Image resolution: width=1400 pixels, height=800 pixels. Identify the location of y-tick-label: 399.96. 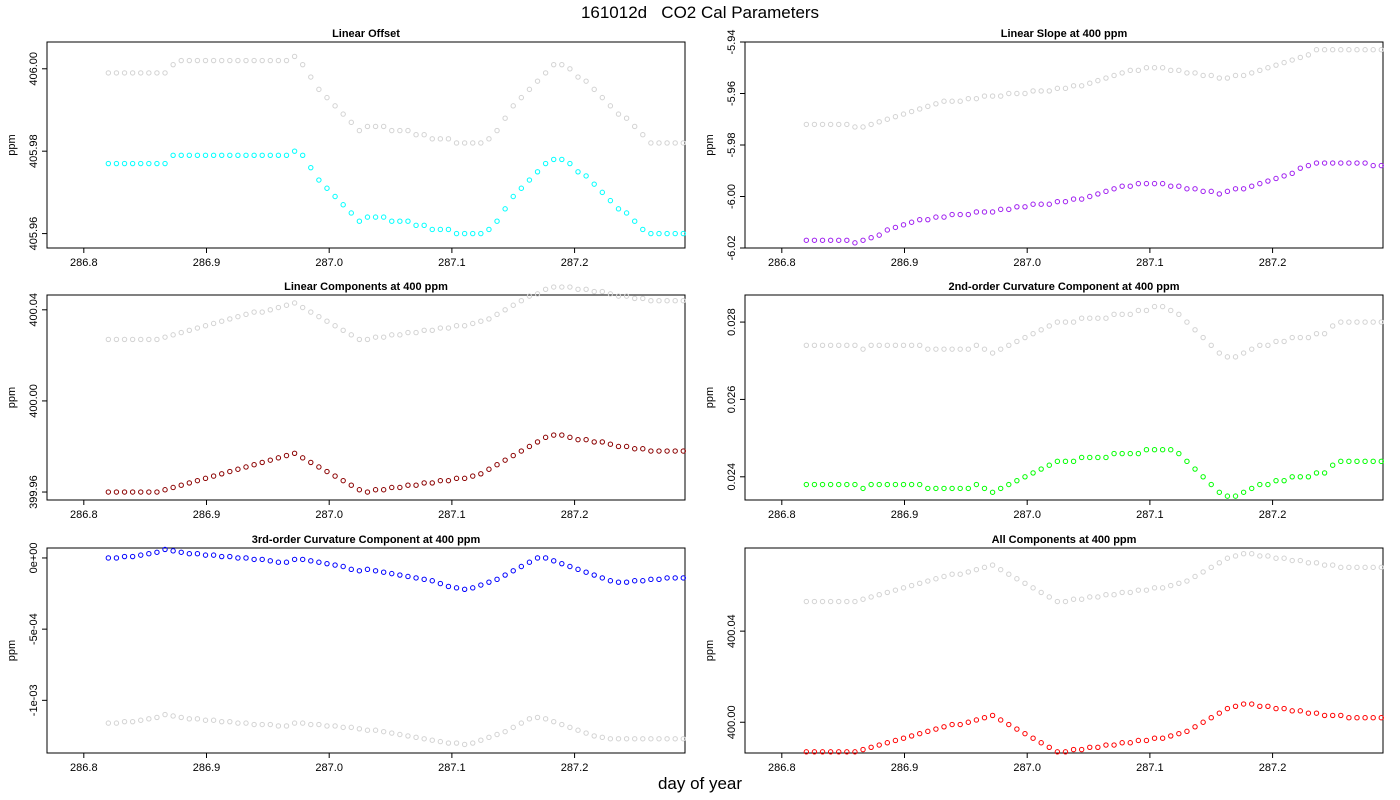
(34, 492).